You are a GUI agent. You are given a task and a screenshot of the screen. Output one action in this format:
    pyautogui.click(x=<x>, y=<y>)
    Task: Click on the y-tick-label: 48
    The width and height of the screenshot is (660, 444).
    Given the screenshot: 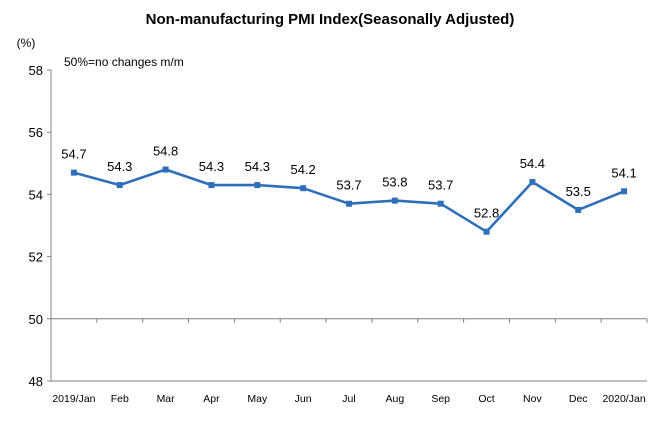 What is the action you would take?
    pyautogui.click(x=36, y=381)
    